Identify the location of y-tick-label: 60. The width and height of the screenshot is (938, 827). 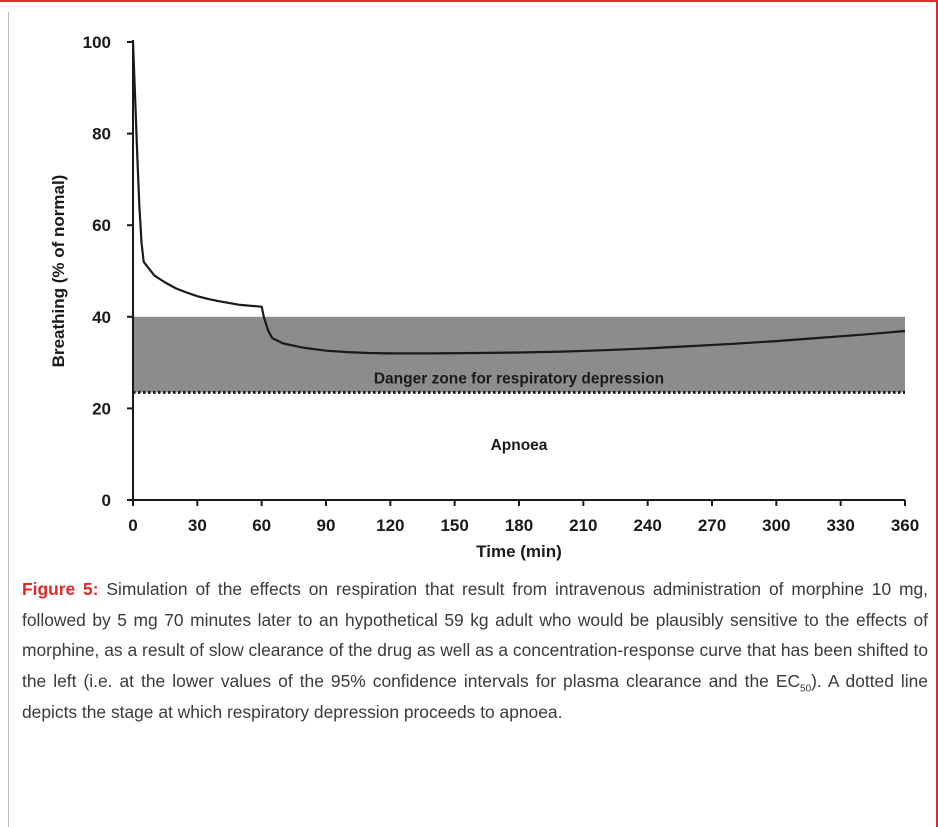
(101, 225).